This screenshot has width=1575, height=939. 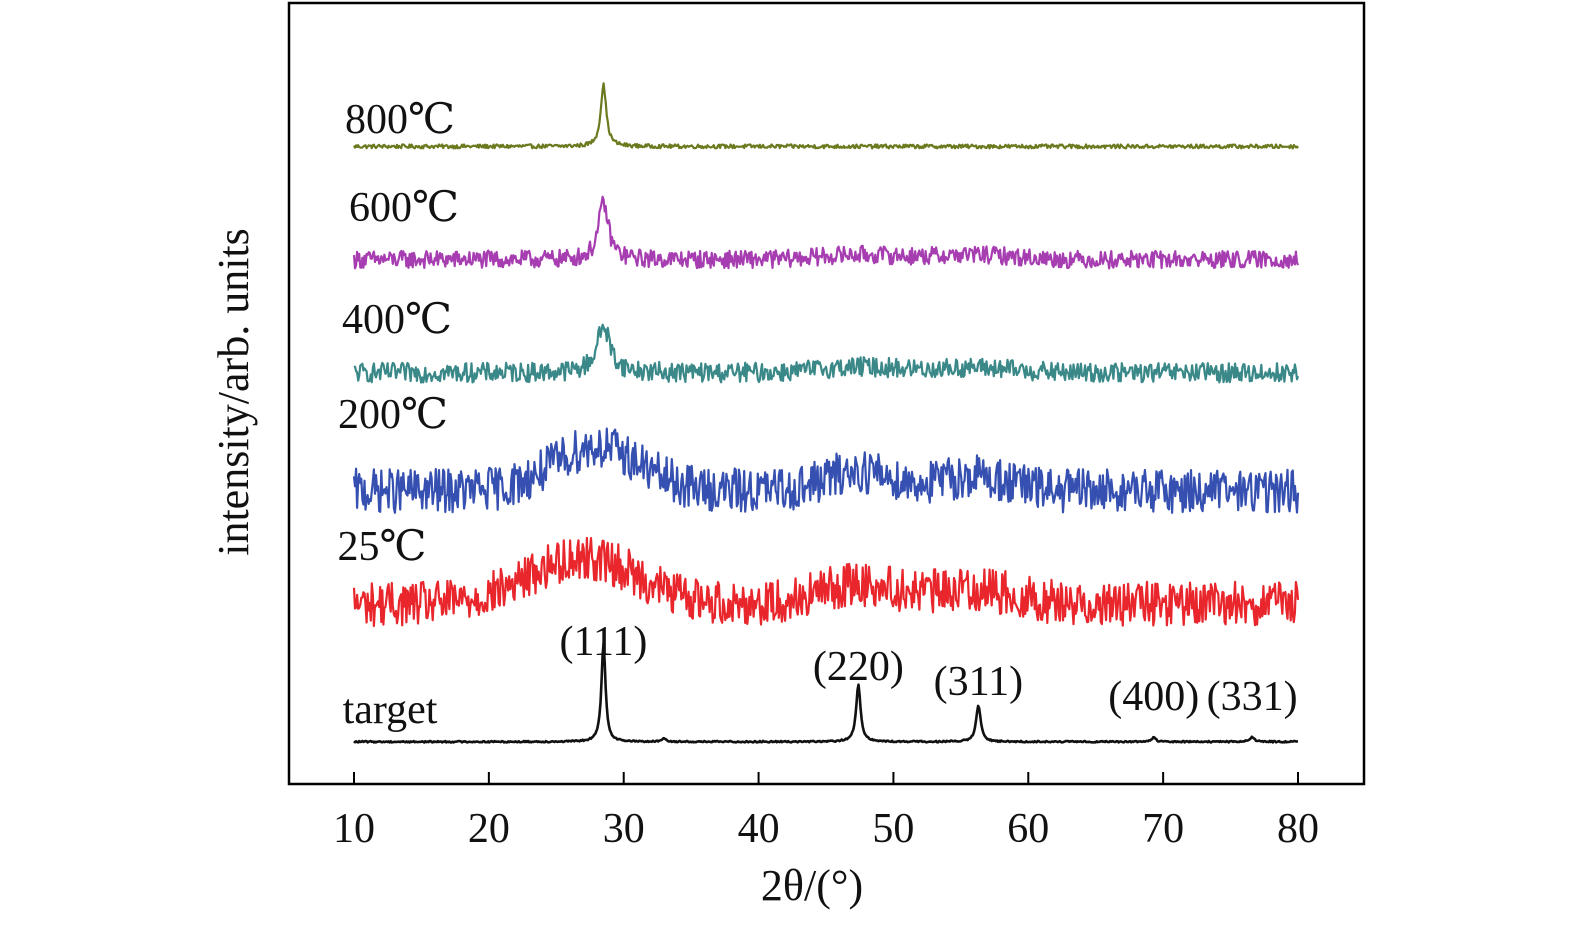 I want to click on series-label: 800℃, so click(x=400, y=120).